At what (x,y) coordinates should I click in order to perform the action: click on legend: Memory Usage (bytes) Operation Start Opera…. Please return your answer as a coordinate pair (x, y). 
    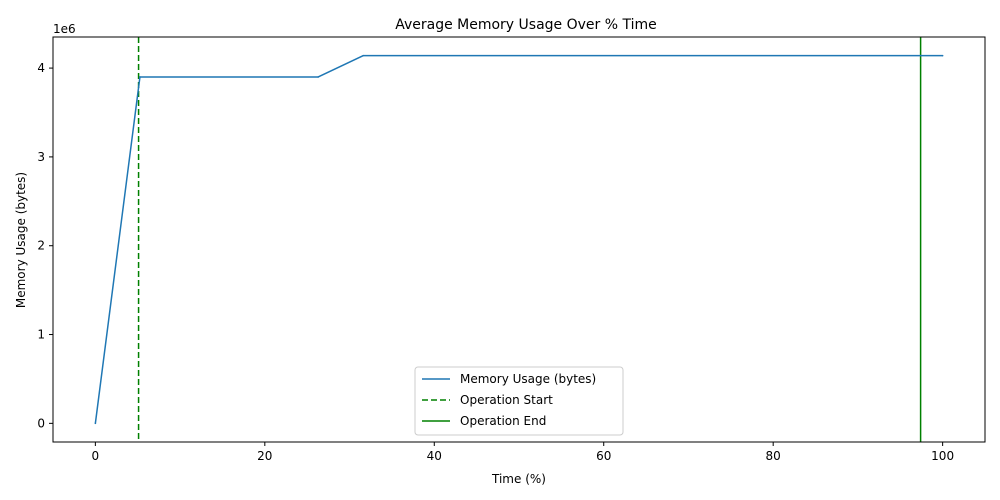
    Looking at the image, I should click on (519, 401).